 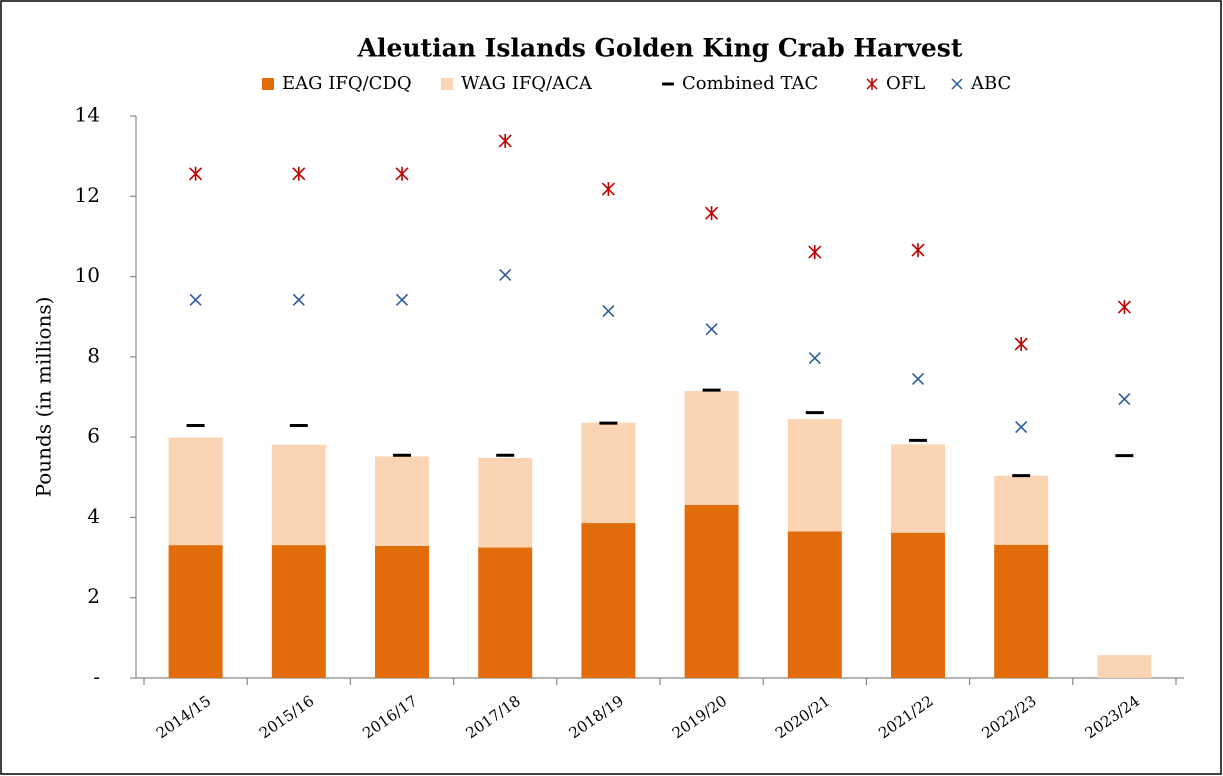 I want to click on legend-label: WAG IFQ/ACA, so click(x=527, y=83).